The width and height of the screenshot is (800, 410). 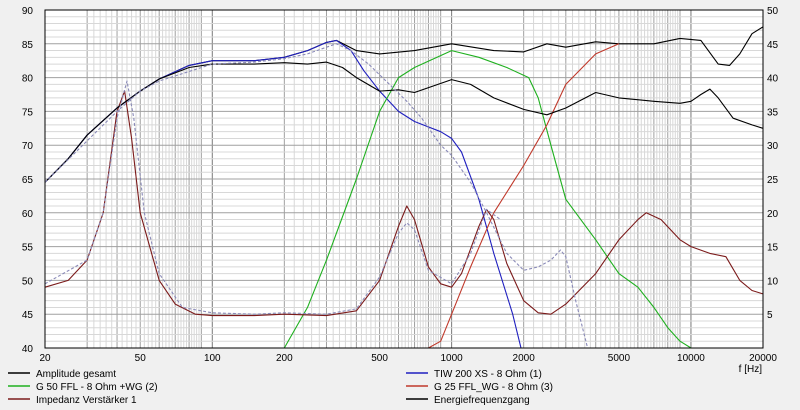 I want to click on y-tick-label-left: 50, so click(x=28, y=281).